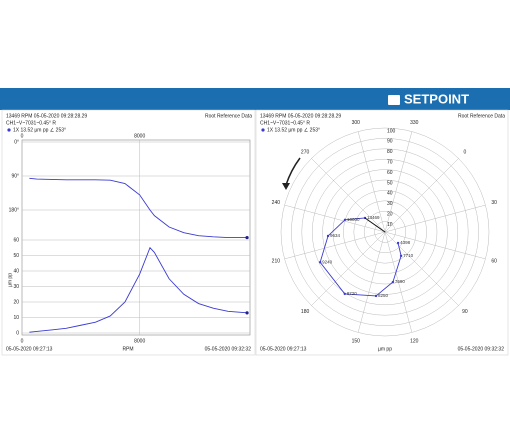 The image size is (510, 441). Describe the element at coordinates (16, 240) in the screenshot. I see `y-tick-label: 60` at that location.